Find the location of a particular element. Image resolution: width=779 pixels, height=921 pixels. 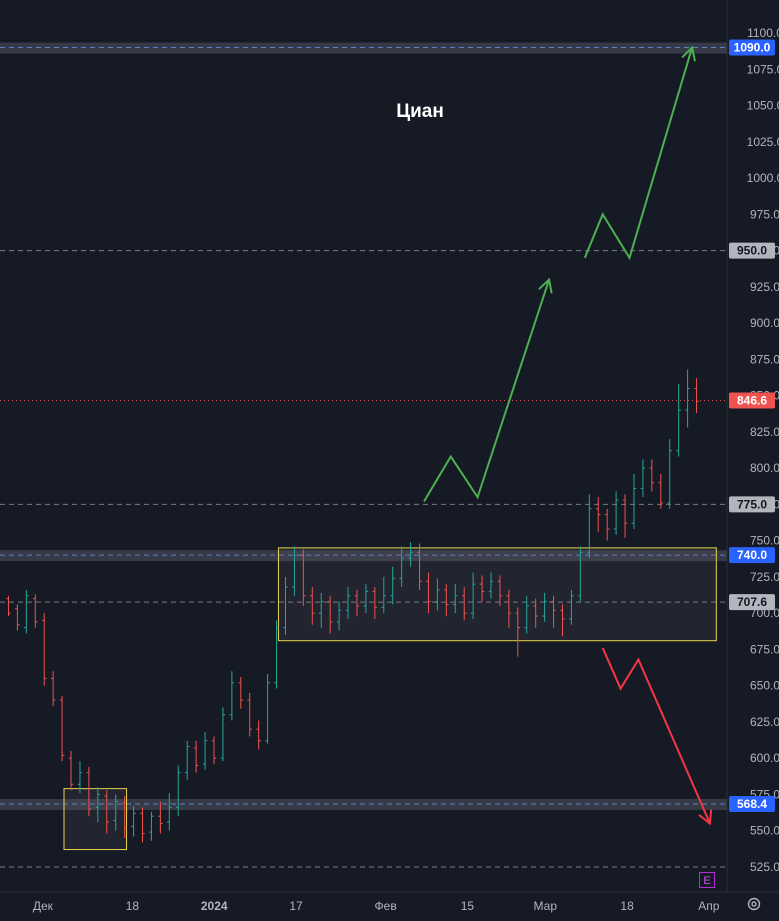

price-tick-label: 725.0 is located at coordinates (764, 577).